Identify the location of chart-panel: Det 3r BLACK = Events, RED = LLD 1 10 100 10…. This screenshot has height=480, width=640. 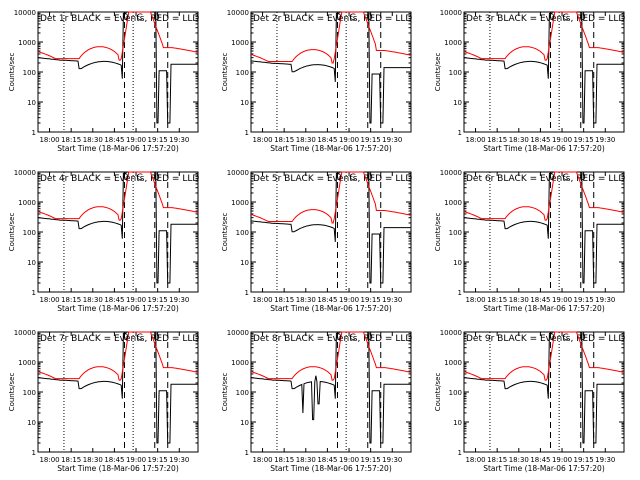
(529, 81).